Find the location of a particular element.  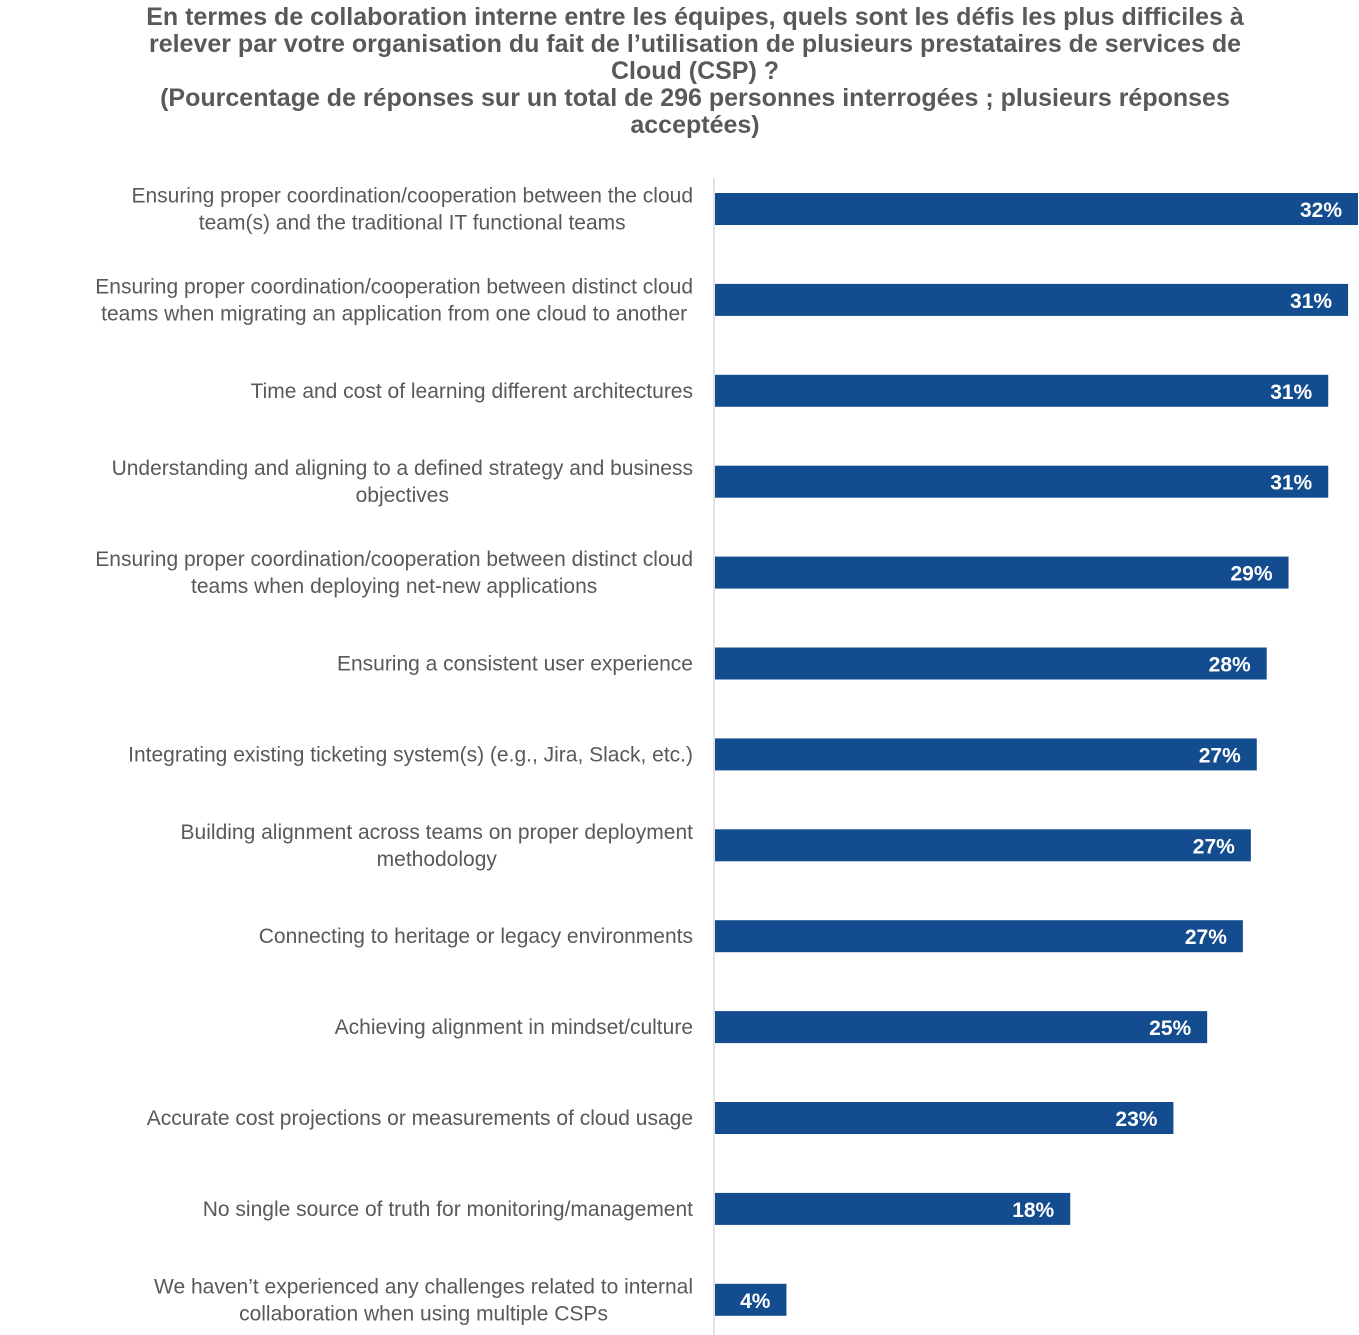

value-label-8: 27% is located at coordinates (1214, 846).